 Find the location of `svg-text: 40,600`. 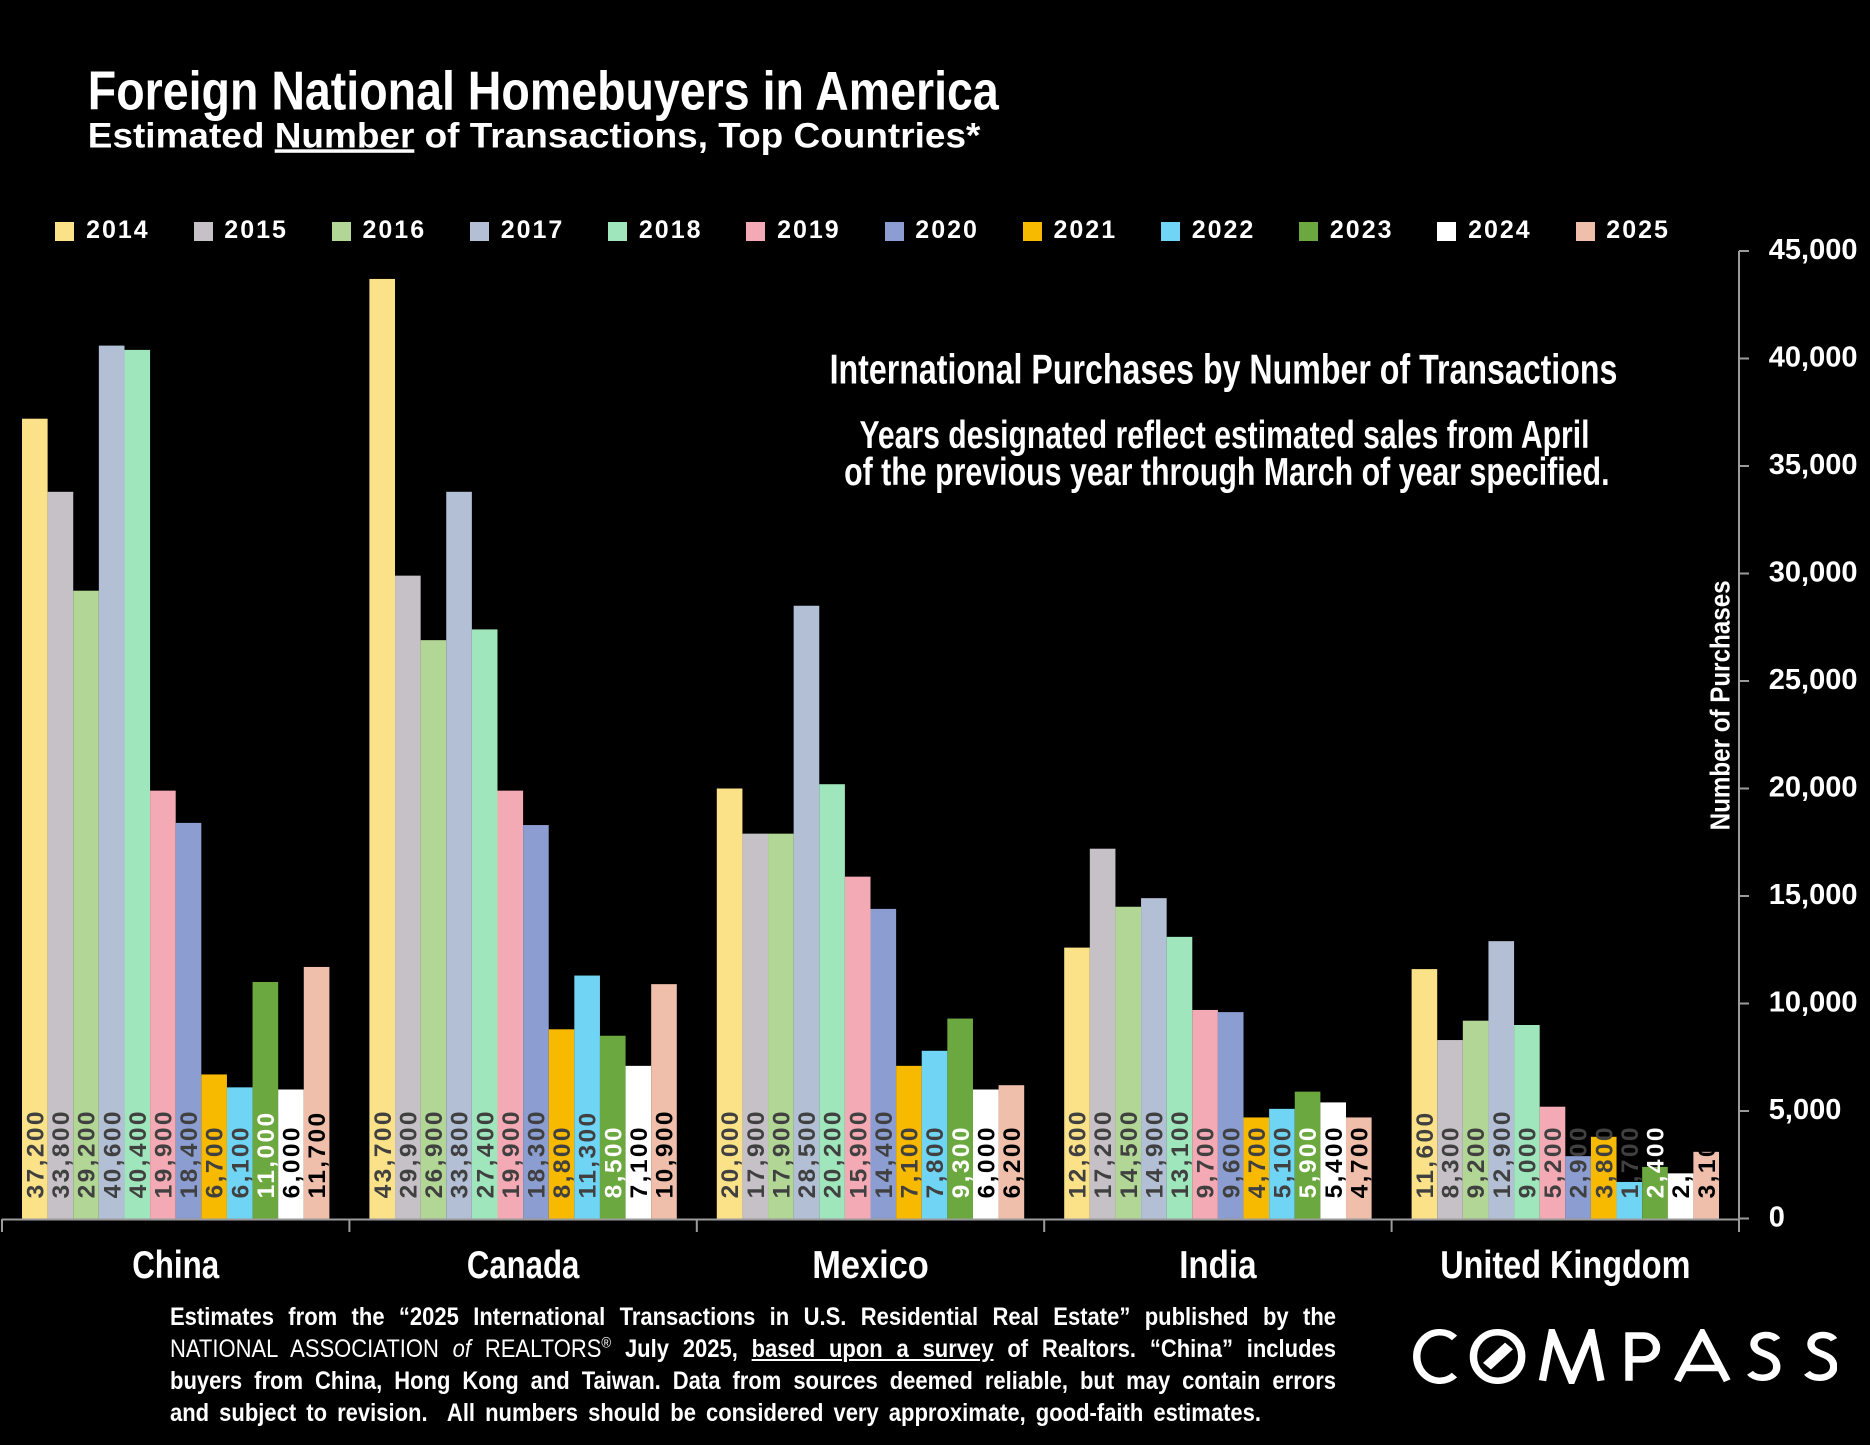

svg-text: 40,600 is located at coordinates (112, 1153).